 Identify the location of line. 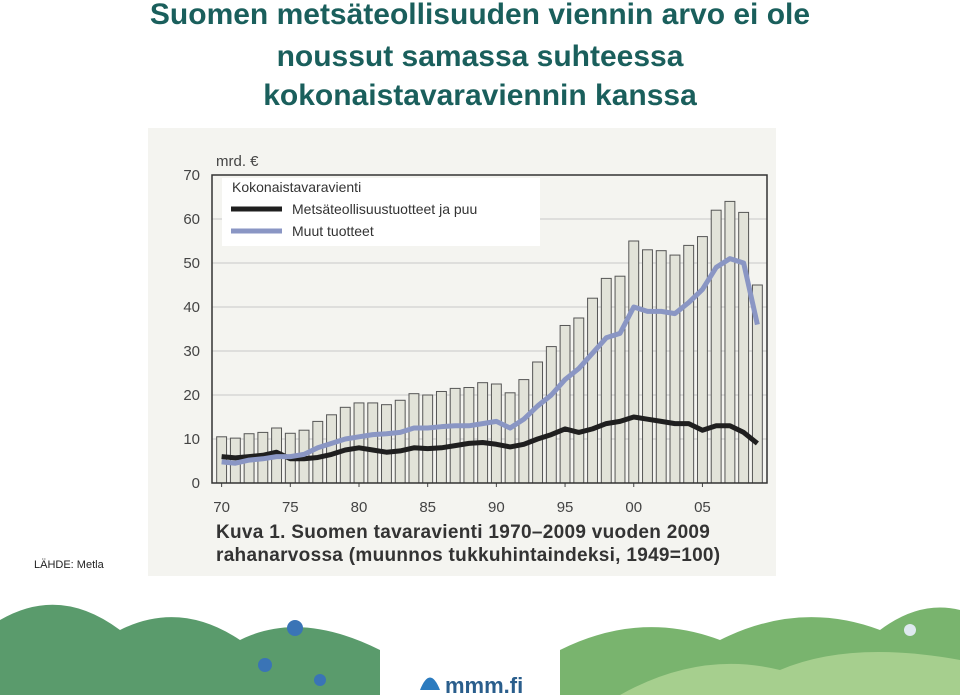
(490, 438).